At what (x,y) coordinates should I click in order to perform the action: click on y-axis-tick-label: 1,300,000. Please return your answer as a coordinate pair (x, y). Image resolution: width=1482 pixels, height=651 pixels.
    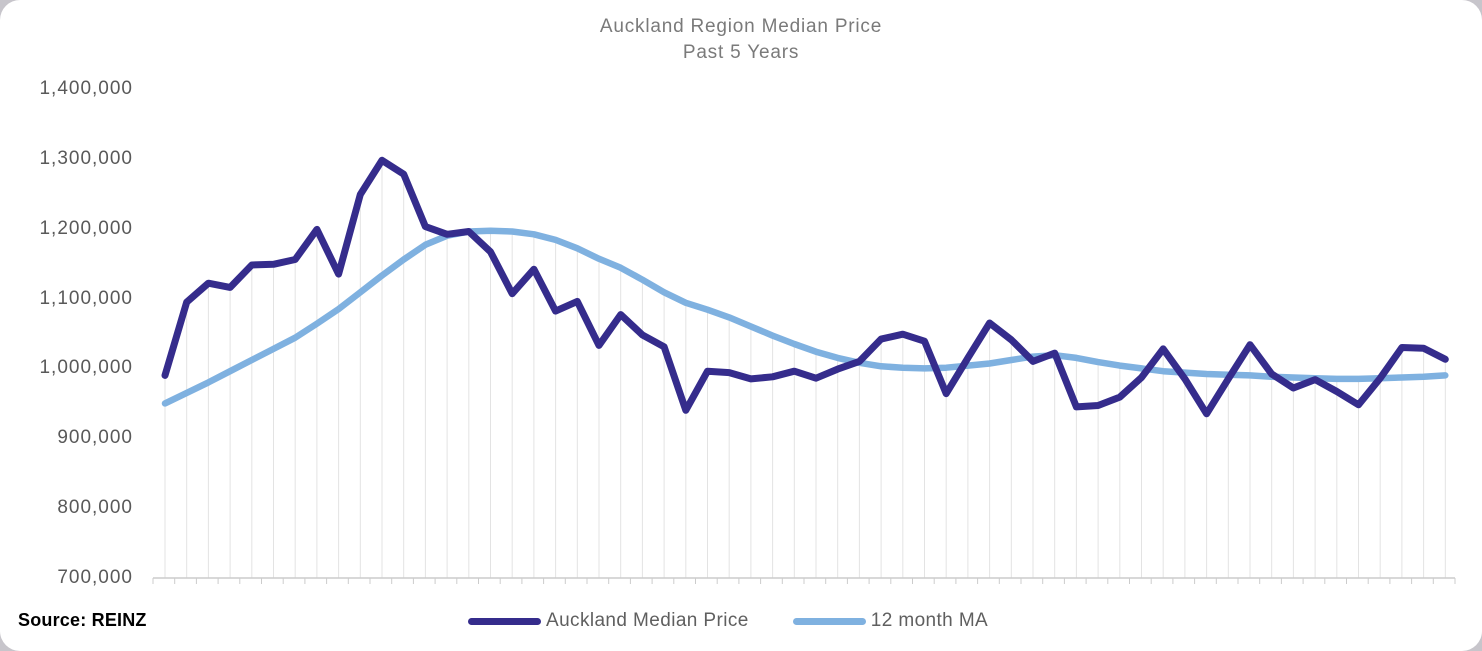
    Looking at the image, I should click on (86, 158).